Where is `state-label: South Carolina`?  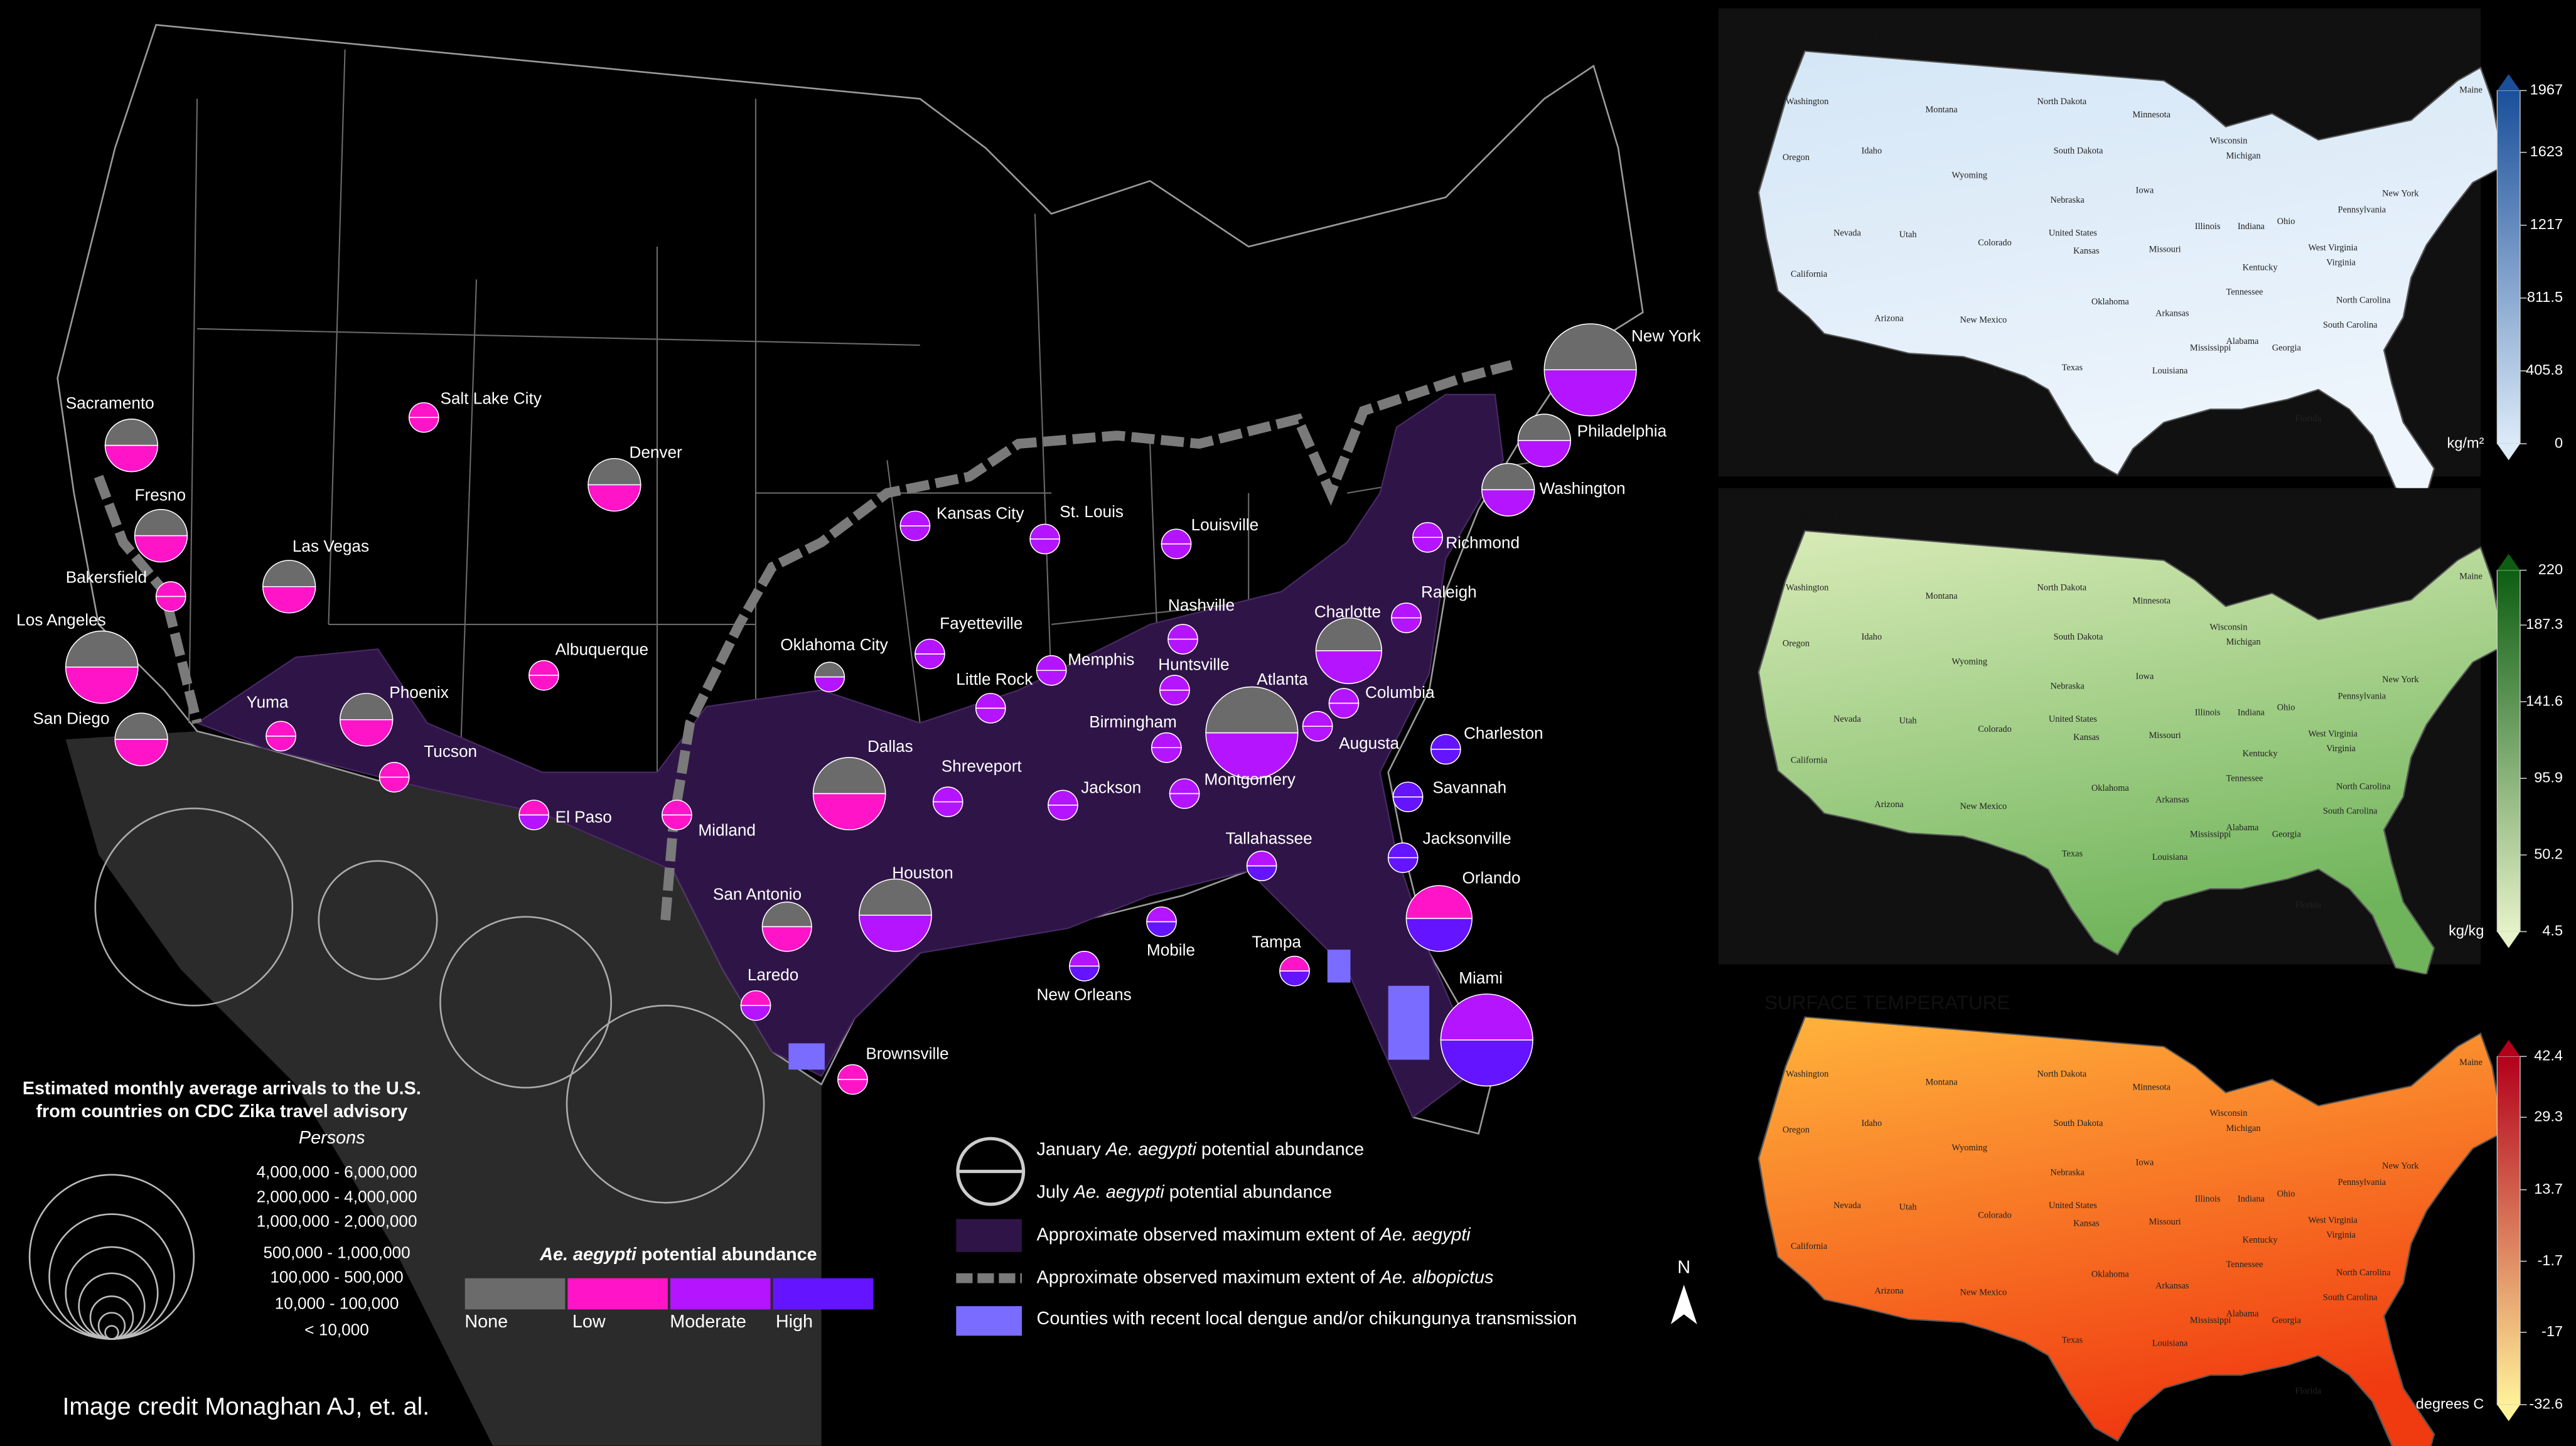
state-label: South Carolina is located at coordinates (2350, 811).